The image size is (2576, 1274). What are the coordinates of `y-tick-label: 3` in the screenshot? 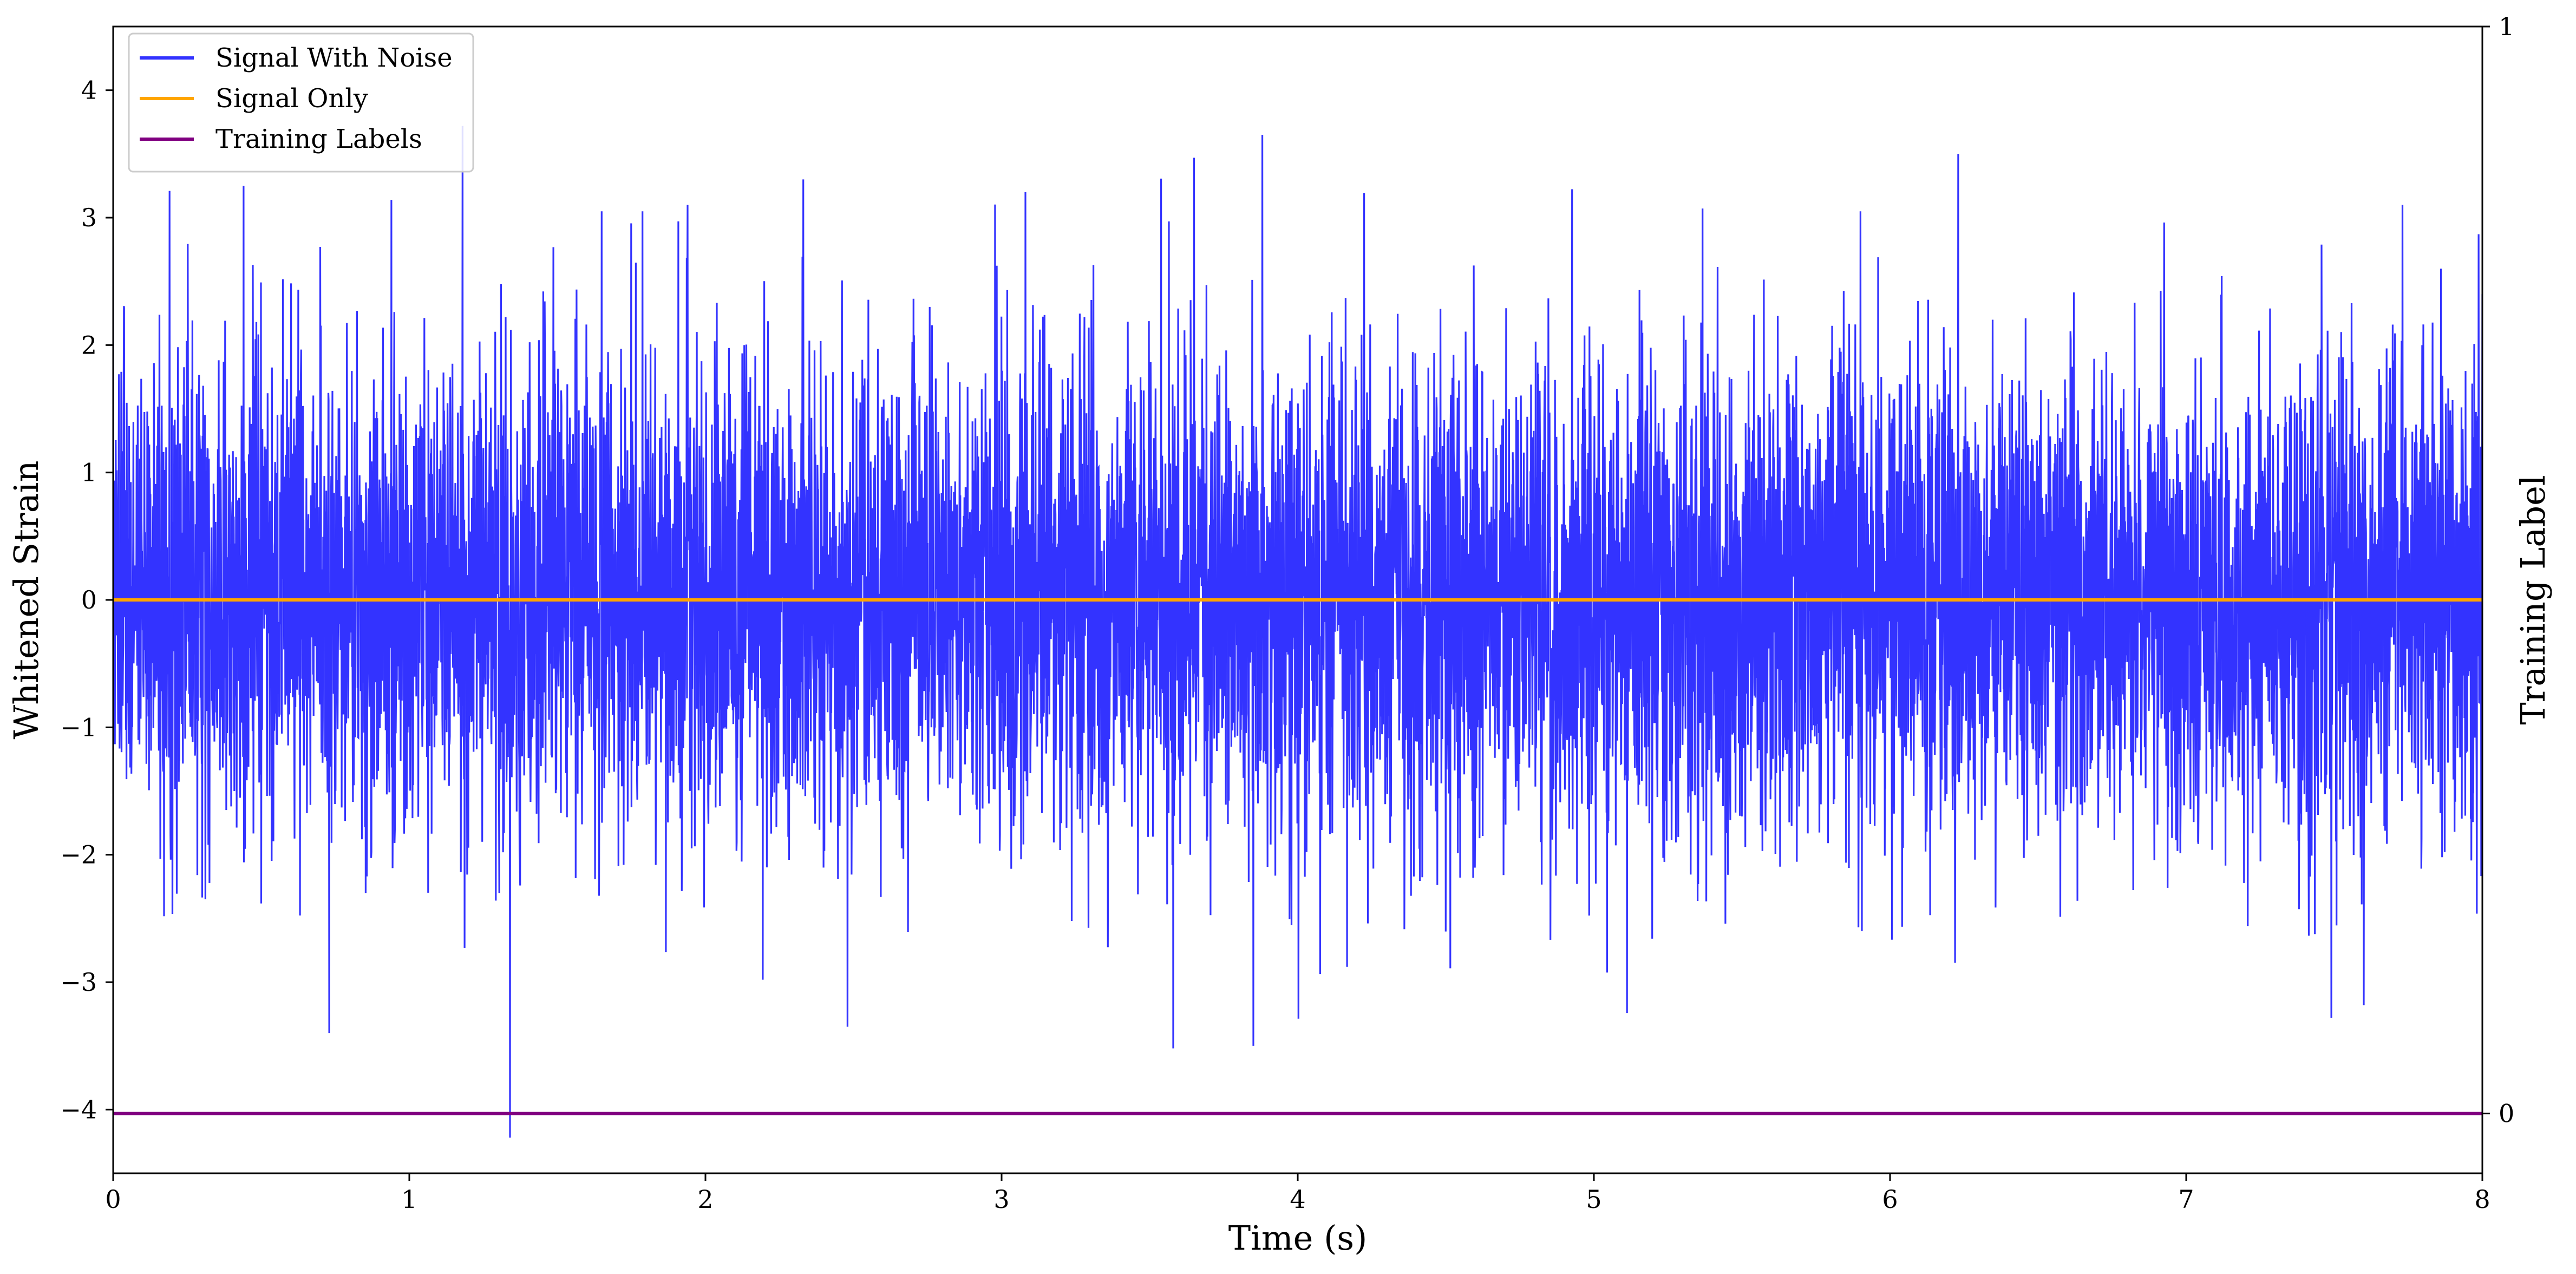 It's located at (89, 217).